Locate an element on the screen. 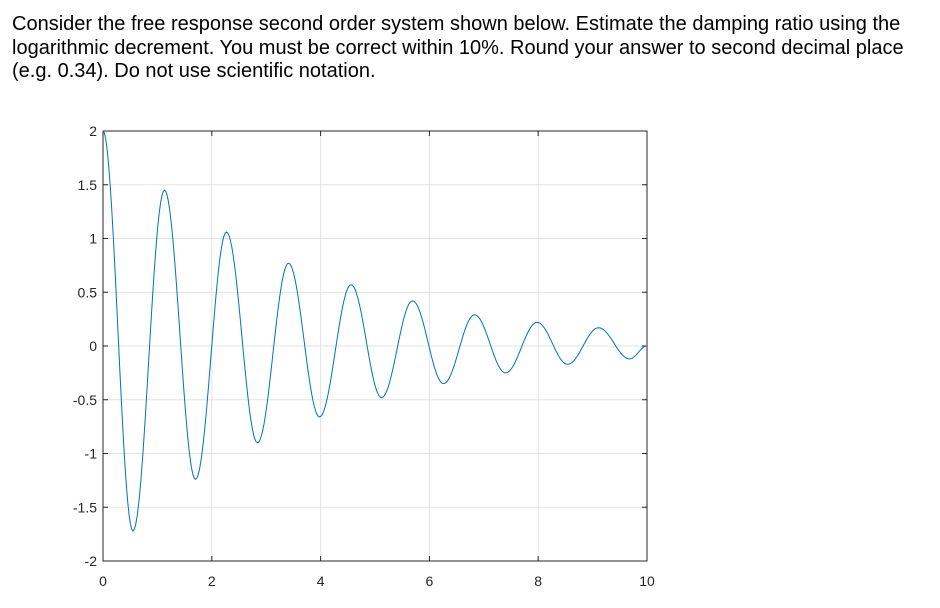  x-tick-label: 0 is located at coordinates (103, 581).